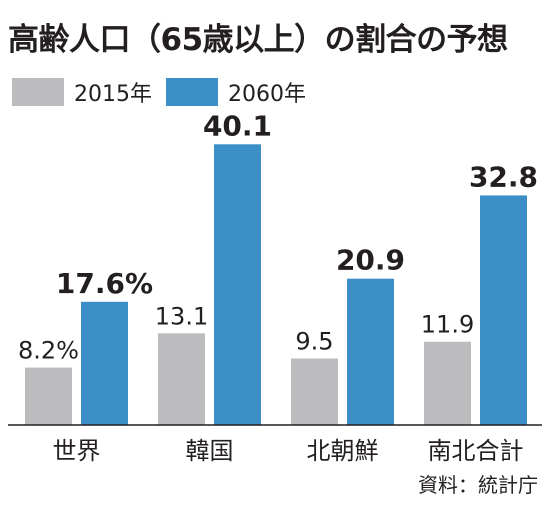 The width and height of the screenshot is (550, 512). Describe the element at coordinates (447, 325) in the screenshot. I see `value-label-2015-3: 11.9` at that location.